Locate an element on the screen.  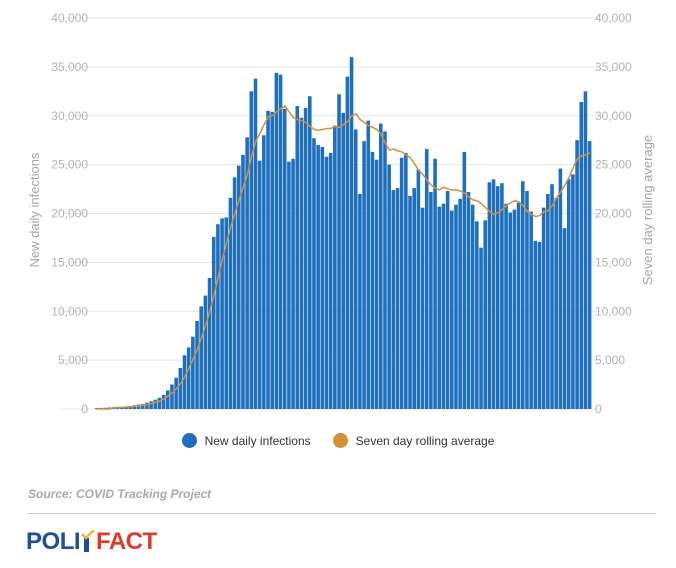
right-tick-label: 20,000 is located at coordinates (613, 214).